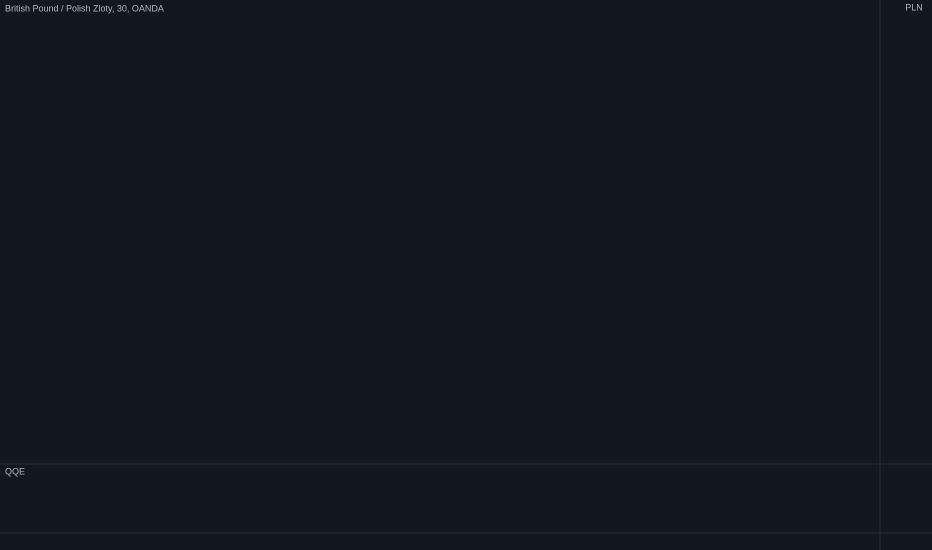 Image resolution: width=932 pixels, height=550 pixels. What do you see at coordinates (84, 8) in the screenshot?
I see `chart-title: British Pound / Polish Zloty, 30, OANDA` at bounding box center [84, 8].